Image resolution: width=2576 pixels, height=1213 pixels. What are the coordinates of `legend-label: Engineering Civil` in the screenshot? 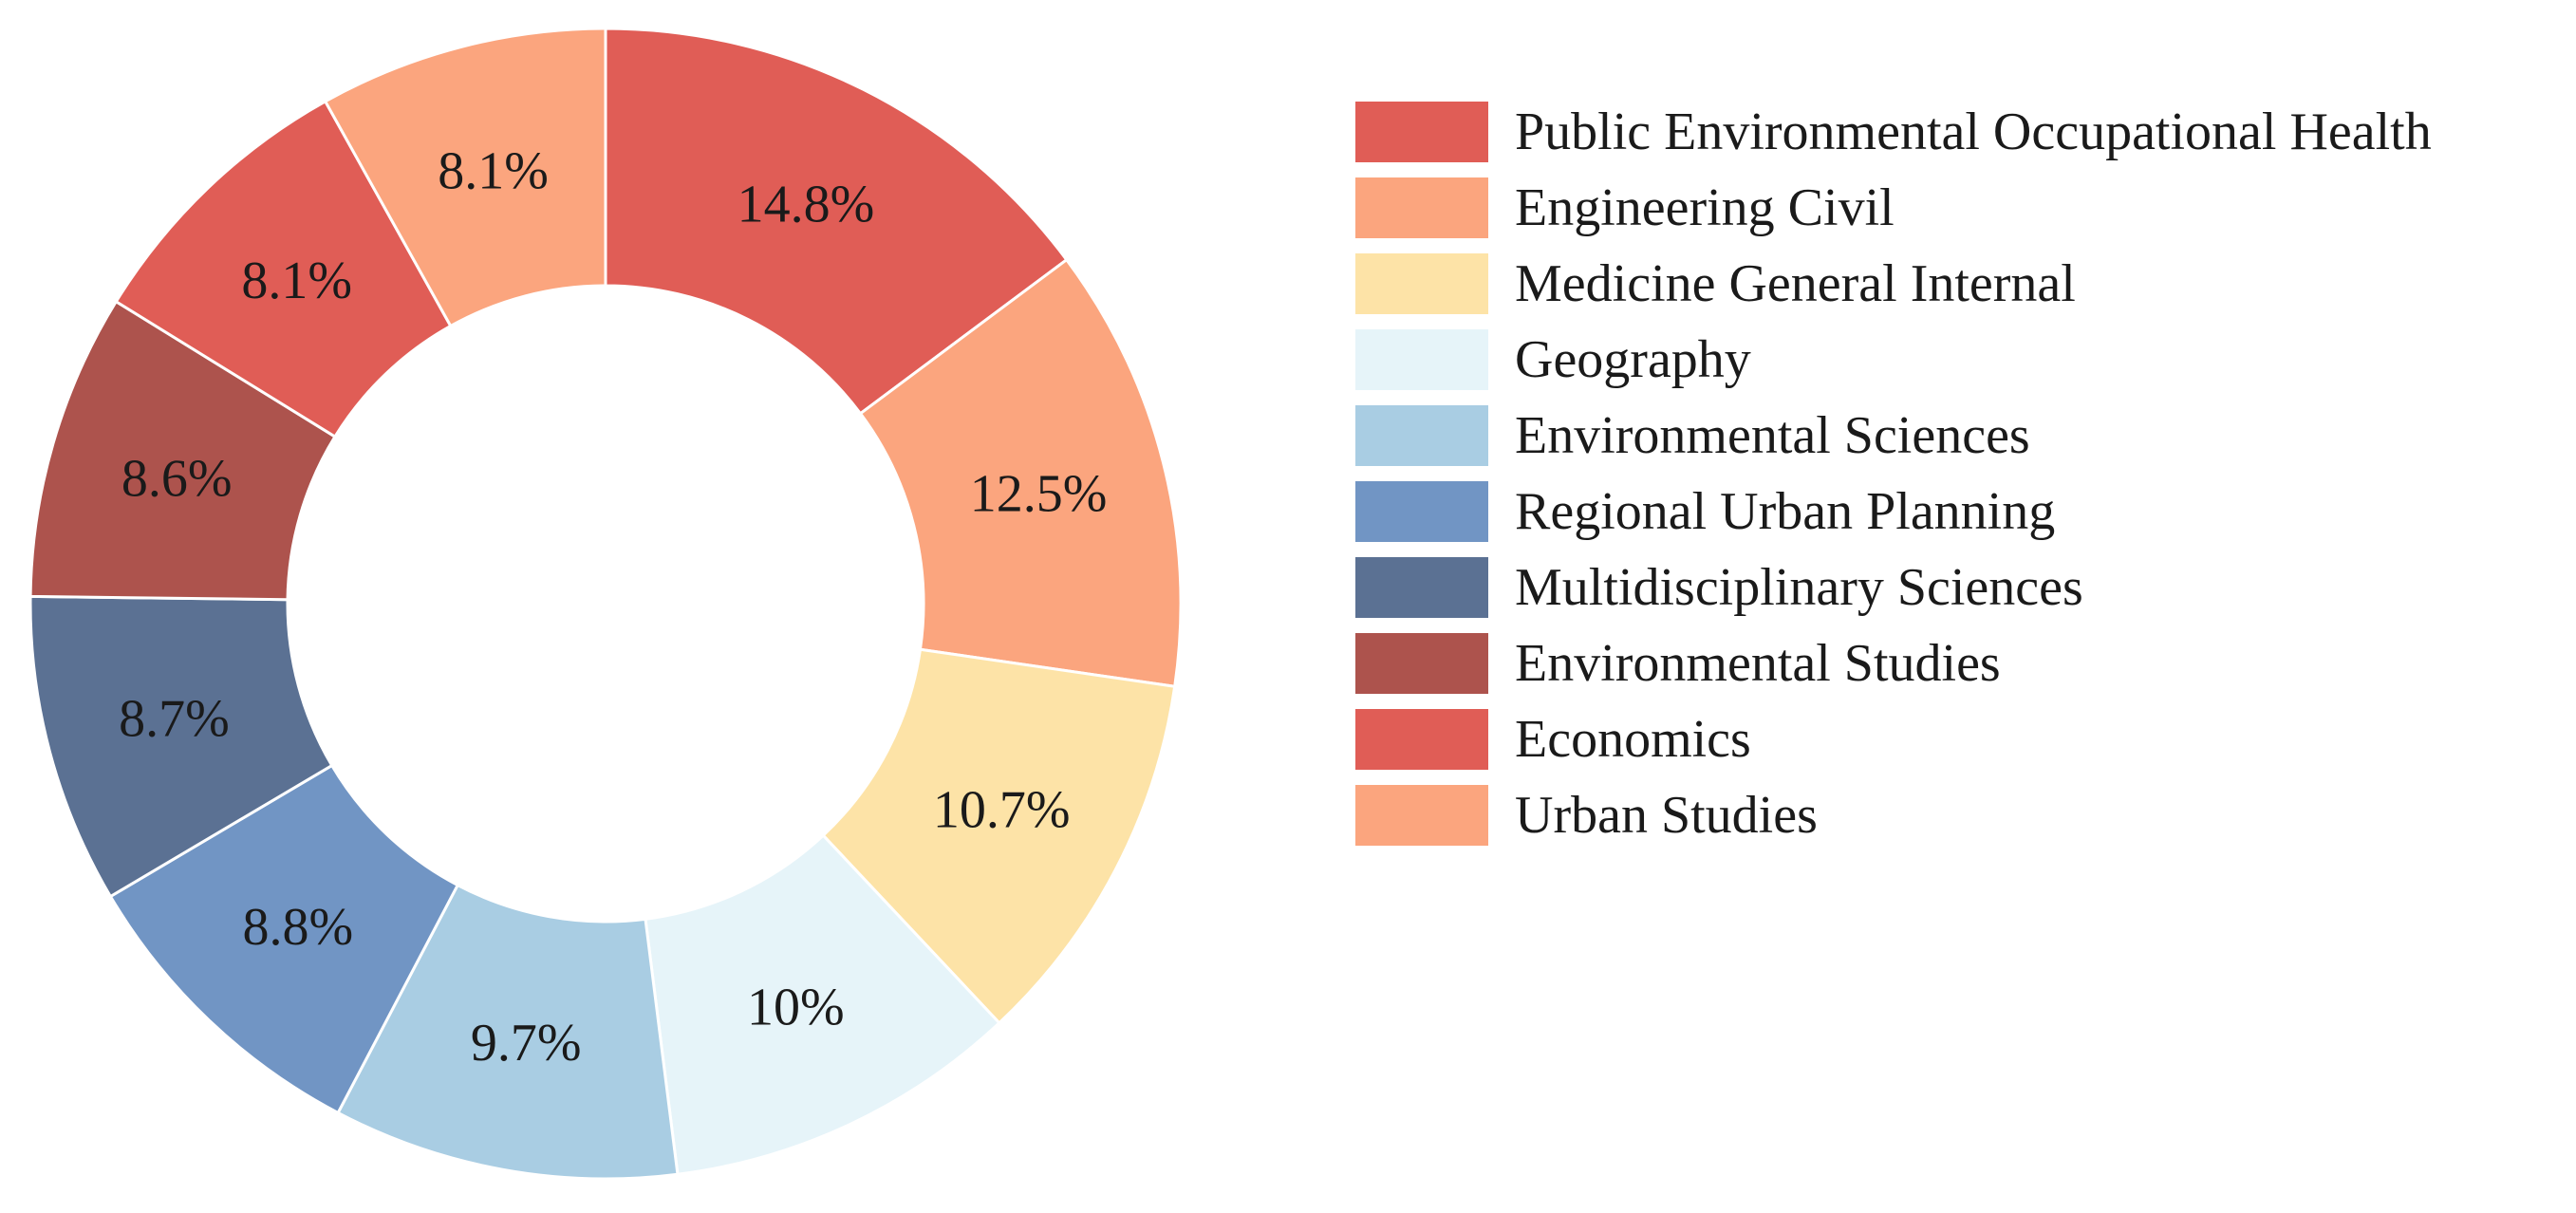 It's located at (1705, 207).